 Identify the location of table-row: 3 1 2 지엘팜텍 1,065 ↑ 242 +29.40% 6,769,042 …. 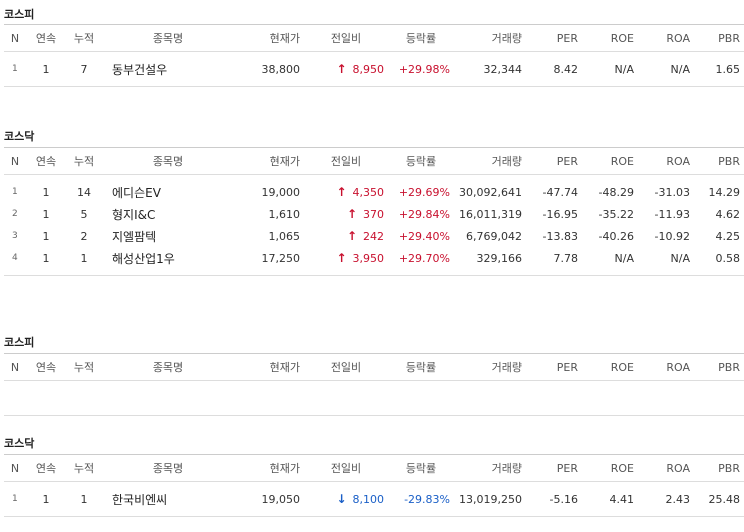
(374, 236).